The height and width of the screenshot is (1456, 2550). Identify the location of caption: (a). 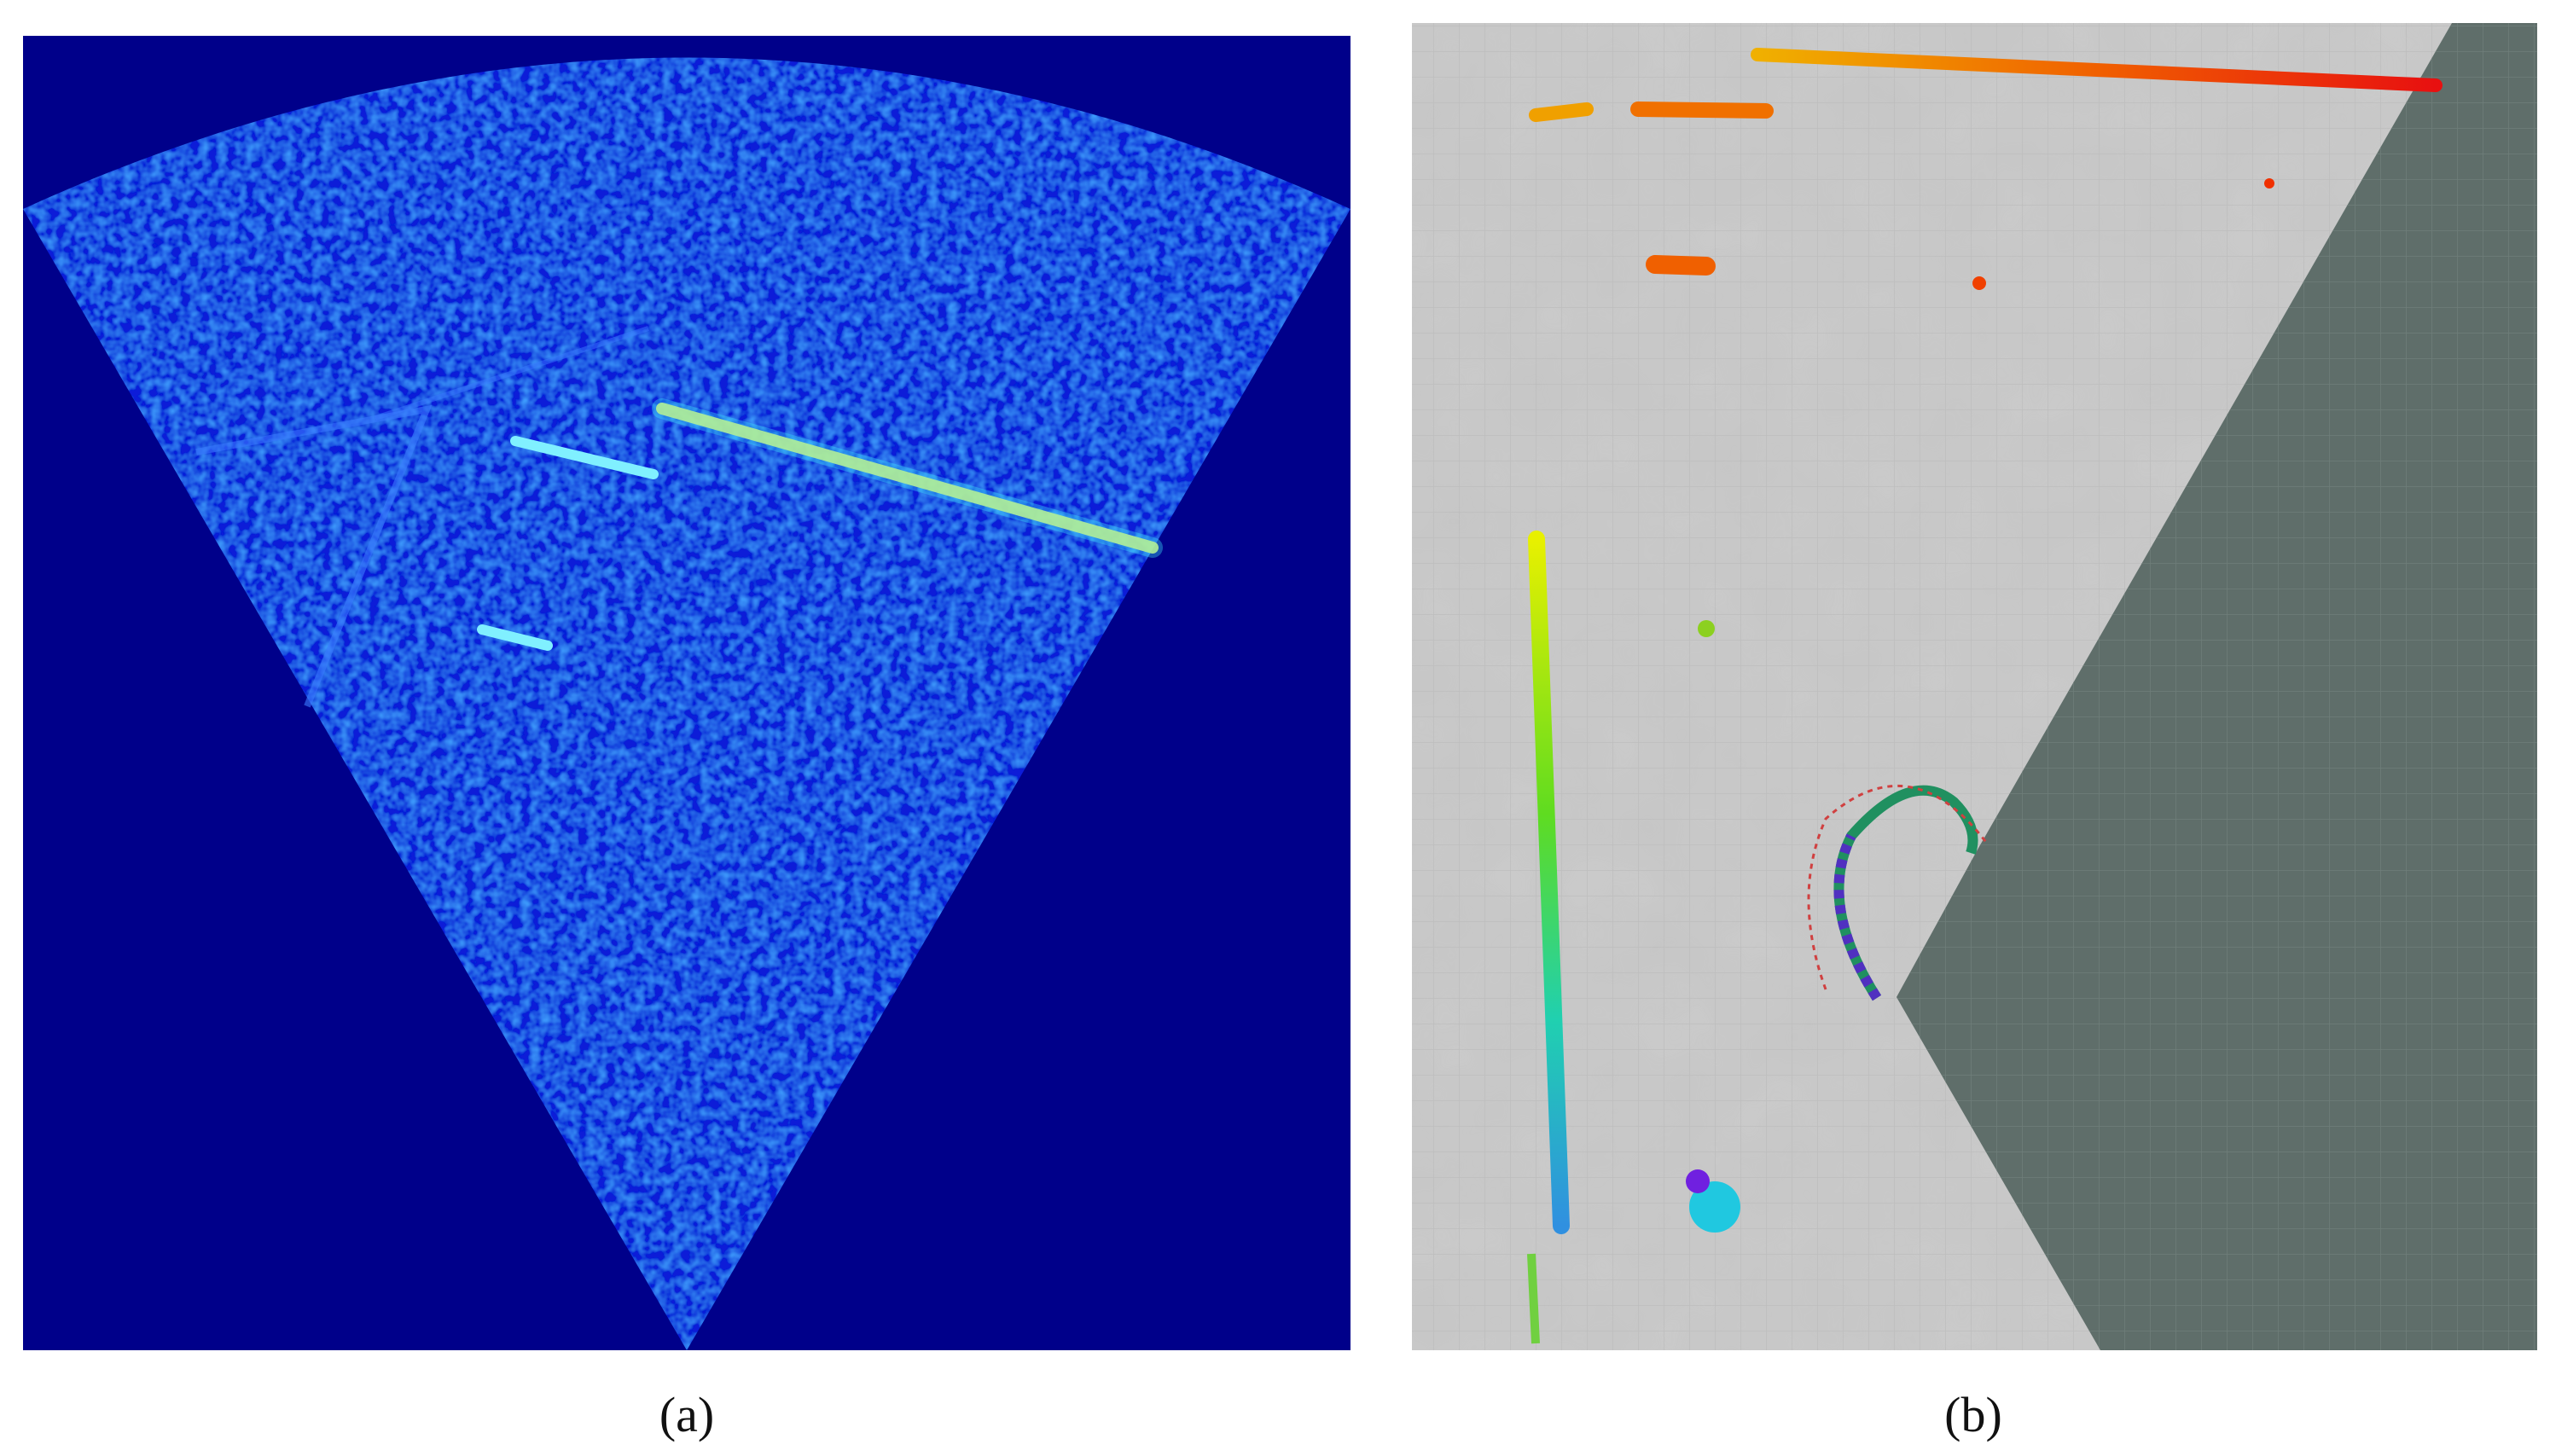
(686, 1414).